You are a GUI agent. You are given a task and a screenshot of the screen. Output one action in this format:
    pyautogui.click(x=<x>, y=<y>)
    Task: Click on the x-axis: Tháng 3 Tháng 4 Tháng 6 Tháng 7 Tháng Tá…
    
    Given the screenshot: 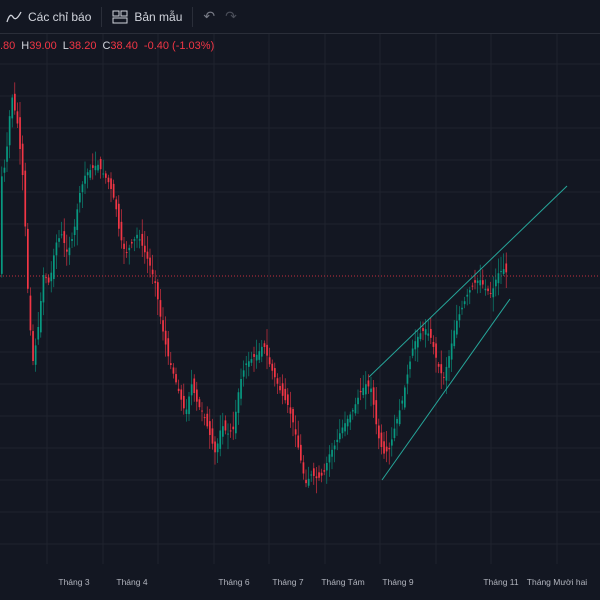 What is the action you would take?
    pyautogui.click(x=322, y=582)
    